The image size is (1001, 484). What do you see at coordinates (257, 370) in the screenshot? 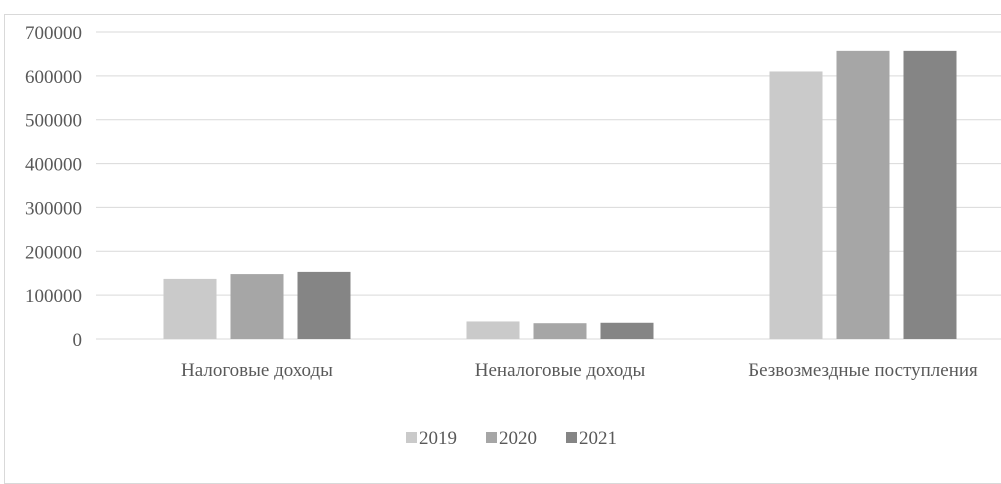
I see `x-tick-label: Налоговые доходы` at bounding box center [257, 370].